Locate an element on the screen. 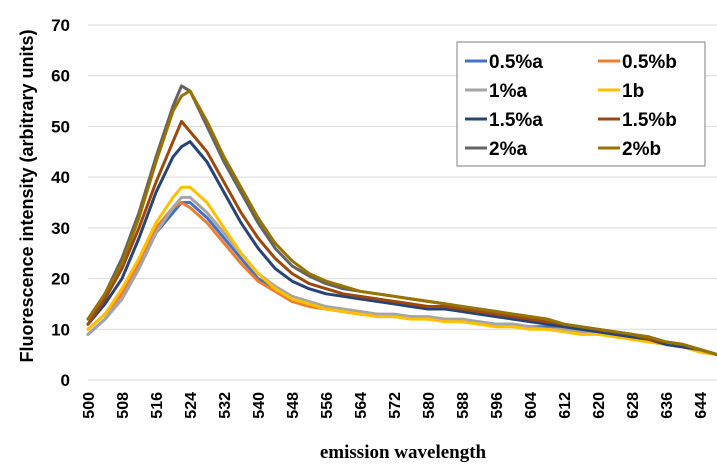 The width and height of the screenshot is (717, 466). legend-label: 1%a is located at coordinates (508, 91).